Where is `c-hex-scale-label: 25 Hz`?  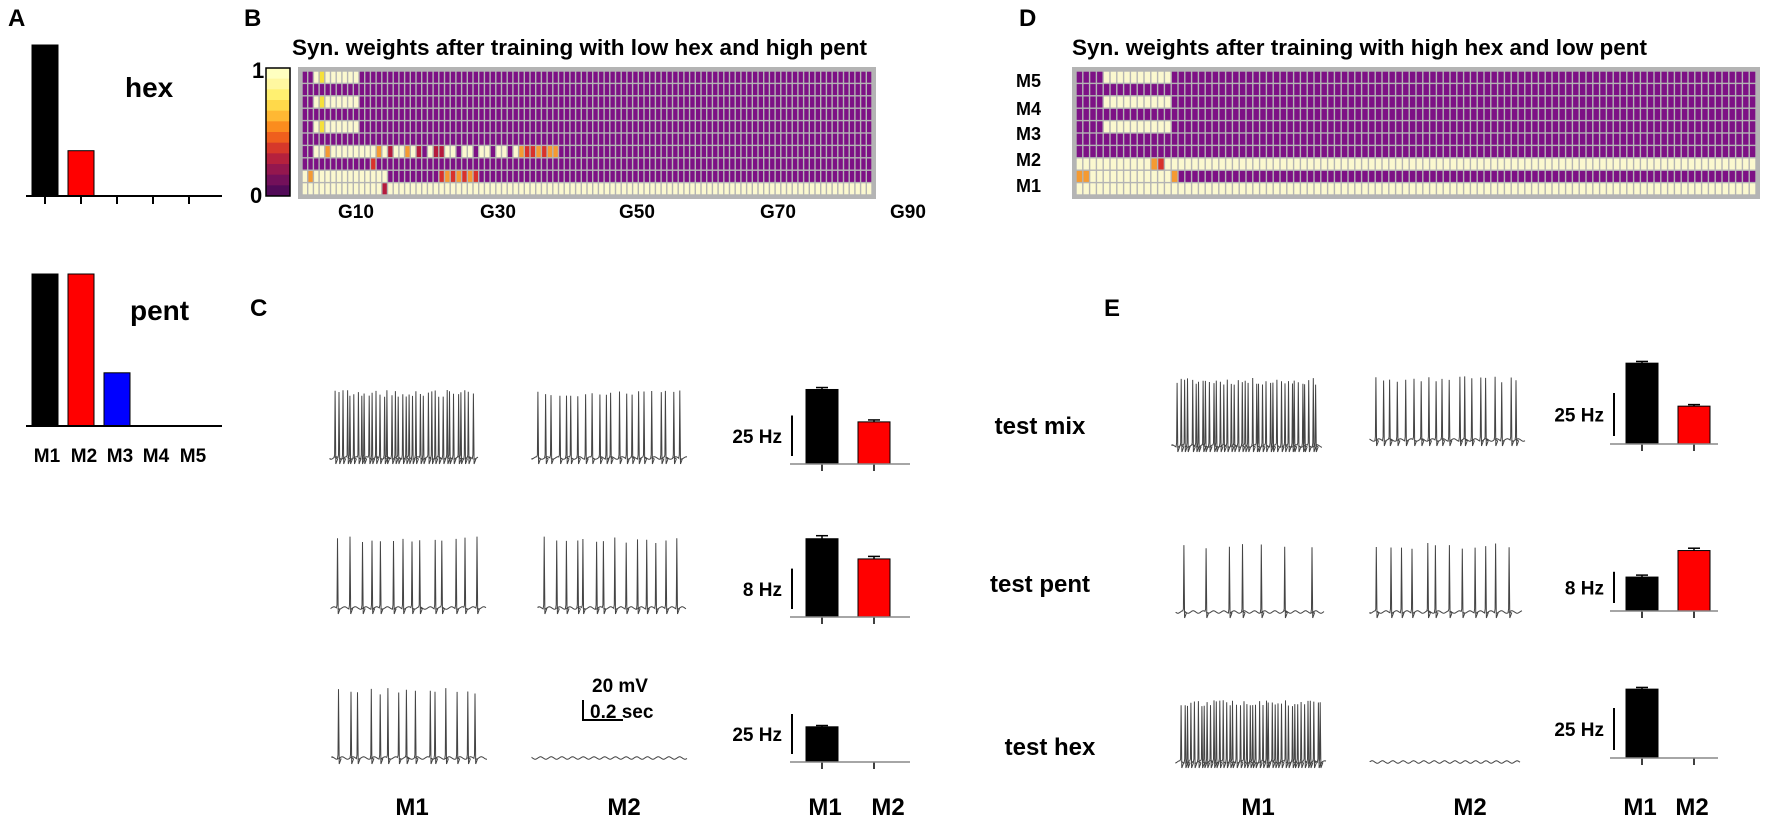
c-hex-scale-label: 25 Hz is located at coordinates (757, 735).